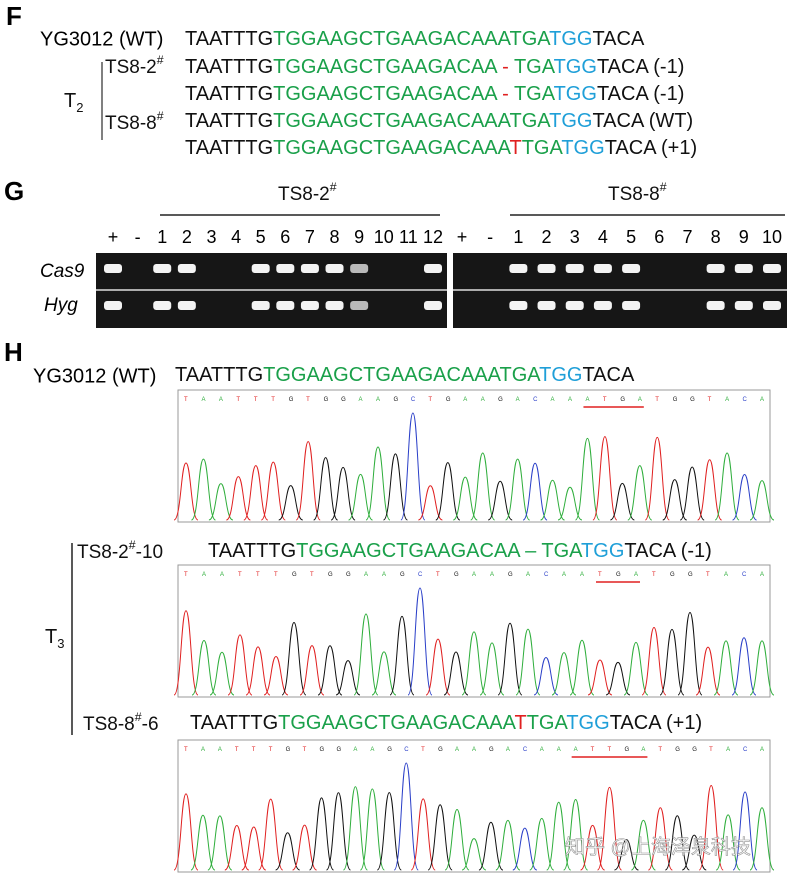  I want to click on sequence-segment: TGGAAGCTGAAGACAAA, so click(392, 148).